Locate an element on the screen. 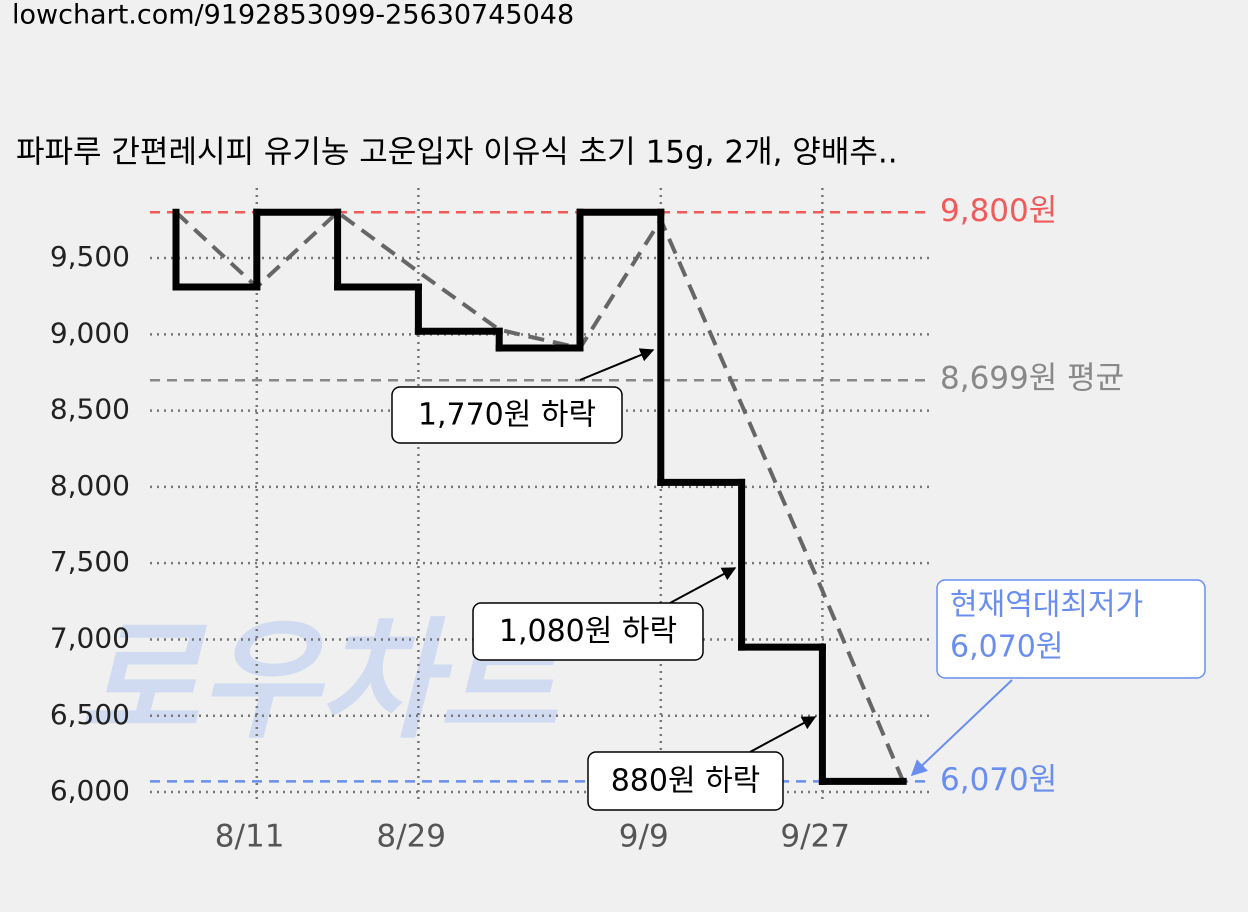 The width and height of the screenshot is (1248, 912). y-tick-label: 9,000 is located at coordinates (90, 332).